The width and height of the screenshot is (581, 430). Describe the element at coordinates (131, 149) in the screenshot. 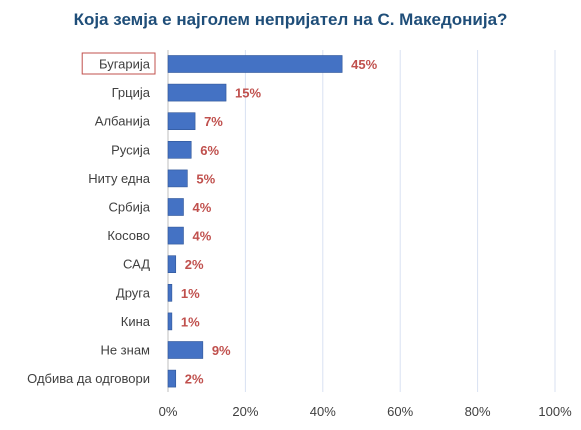

I see `category-label: Русија` at that location.